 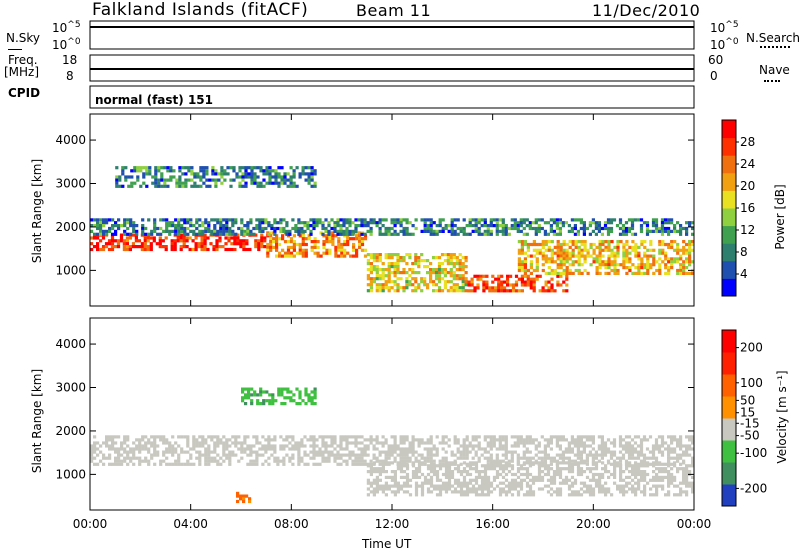 I want to click on colorbar-segment, so click(x=729, y=495).